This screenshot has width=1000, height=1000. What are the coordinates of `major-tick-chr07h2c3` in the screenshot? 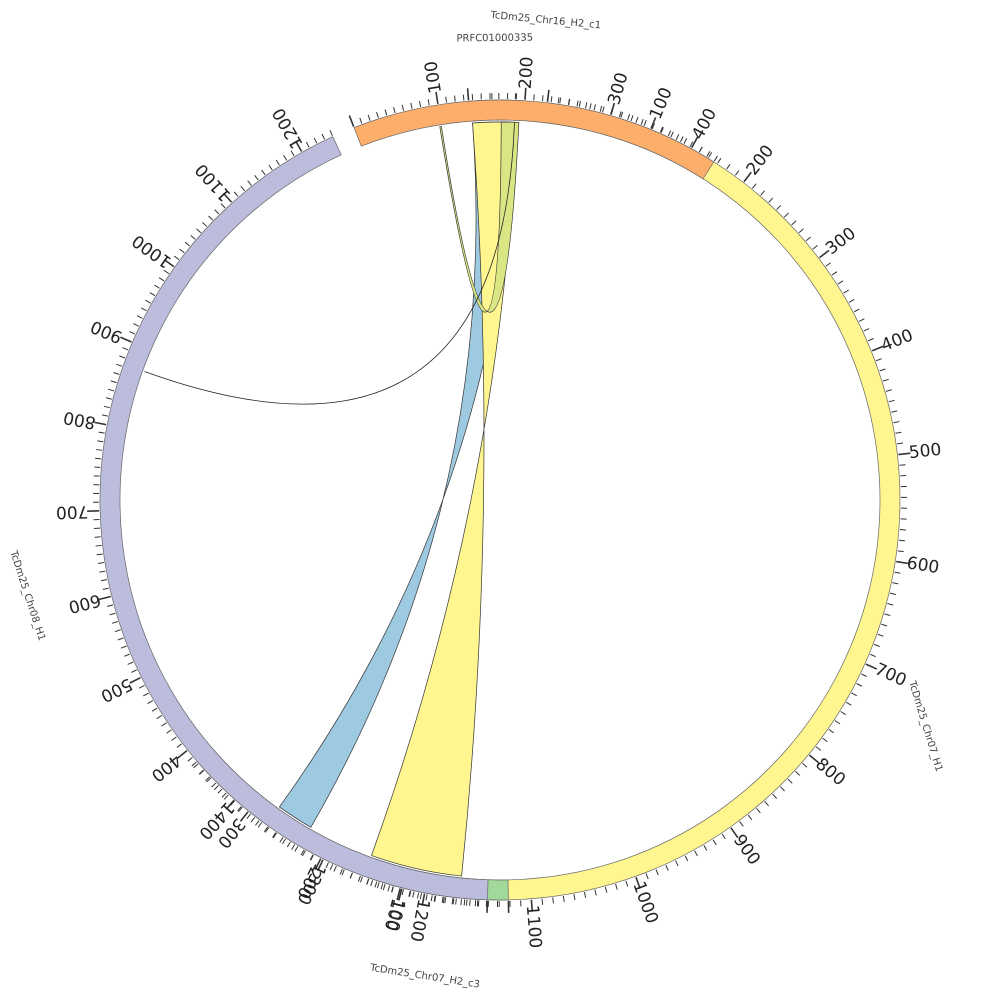 It's located at (398, 894).